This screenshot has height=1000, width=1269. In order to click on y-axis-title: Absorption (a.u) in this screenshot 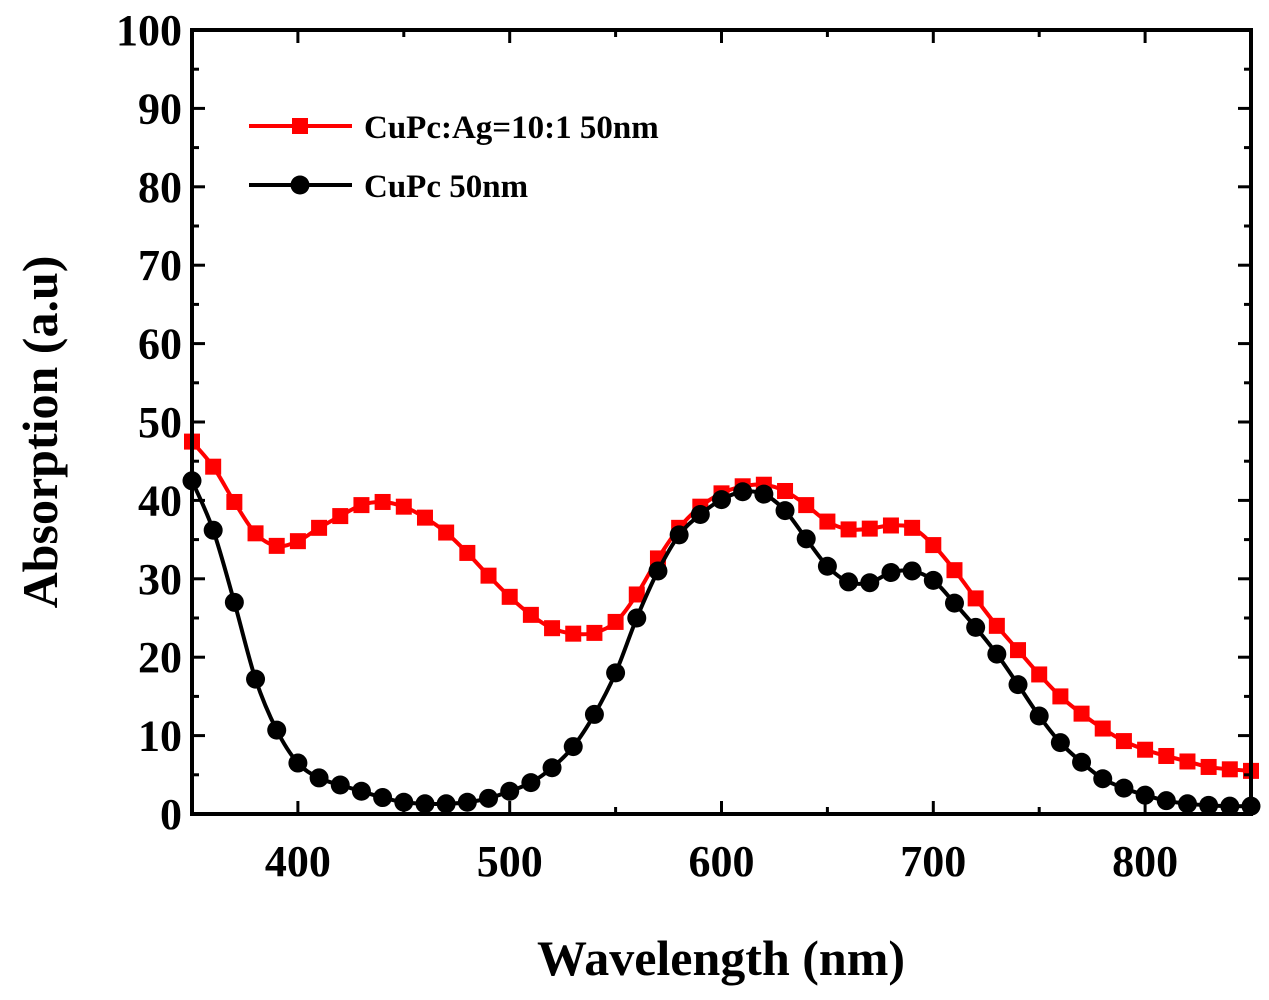, I will do `click(40, 432)`.